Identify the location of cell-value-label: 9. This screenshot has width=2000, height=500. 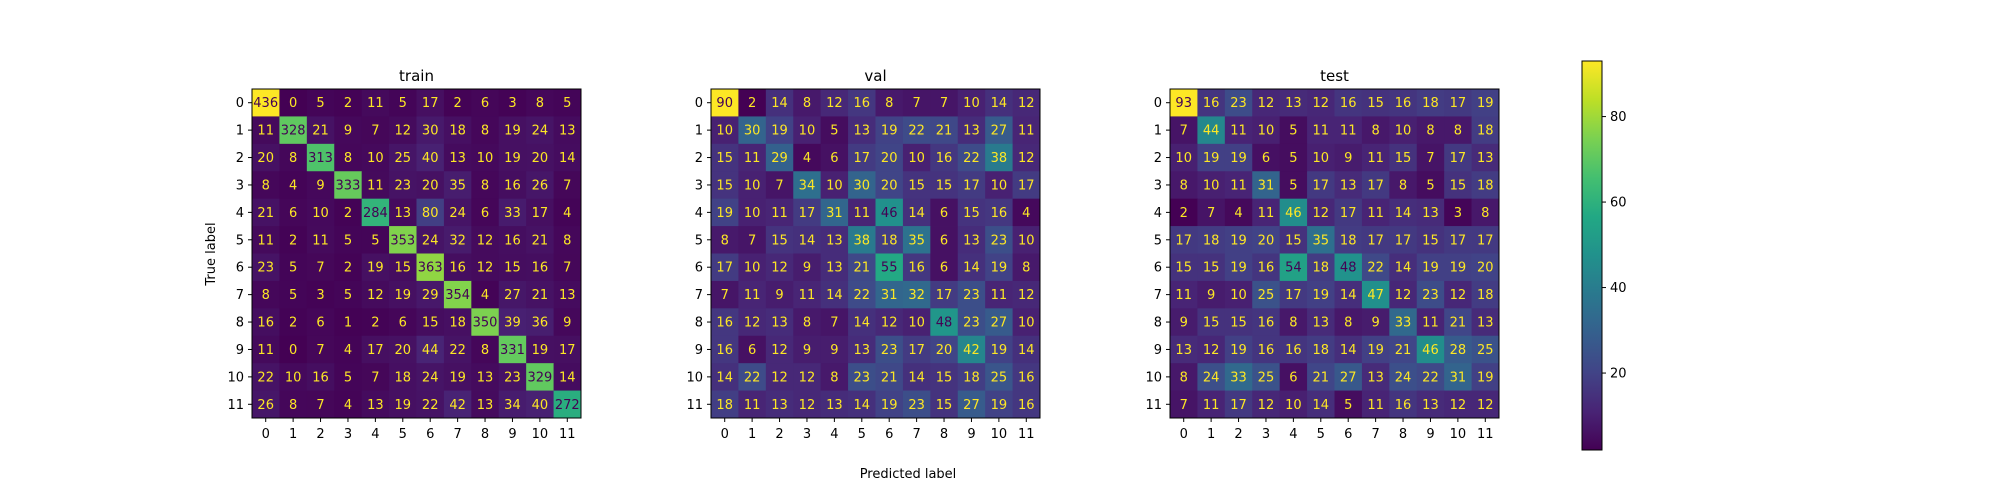
(834, 350).